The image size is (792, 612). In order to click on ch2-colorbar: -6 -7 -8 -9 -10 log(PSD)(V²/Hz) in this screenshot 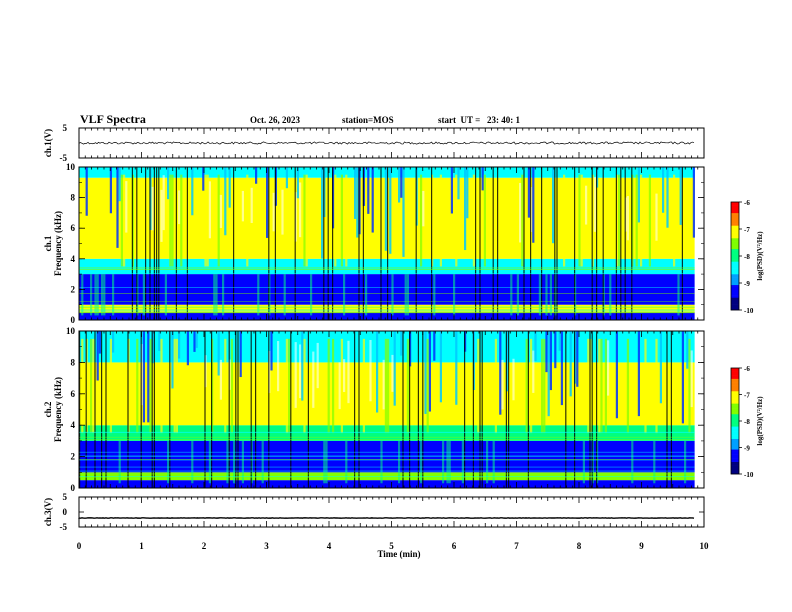, I will do `click(747, 422)`.